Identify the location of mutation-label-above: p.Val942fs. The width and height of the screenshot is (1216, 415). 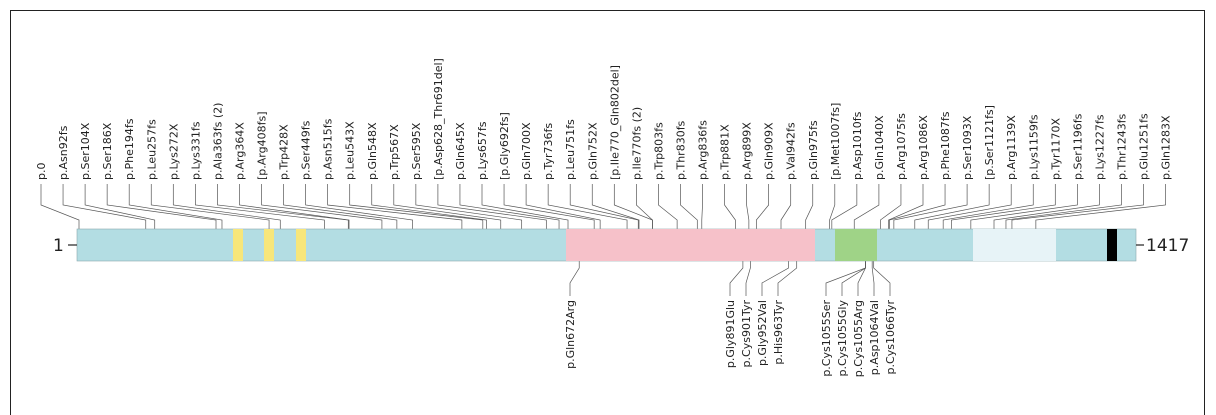
(791, 151).